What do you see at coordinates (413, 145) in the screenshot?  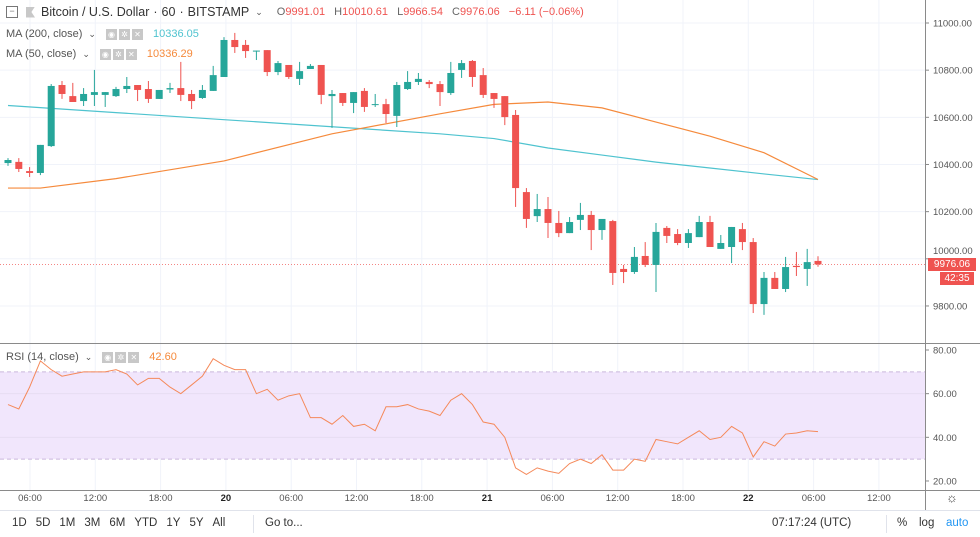 I see `ma50-line` at bounding box center [413, 145].